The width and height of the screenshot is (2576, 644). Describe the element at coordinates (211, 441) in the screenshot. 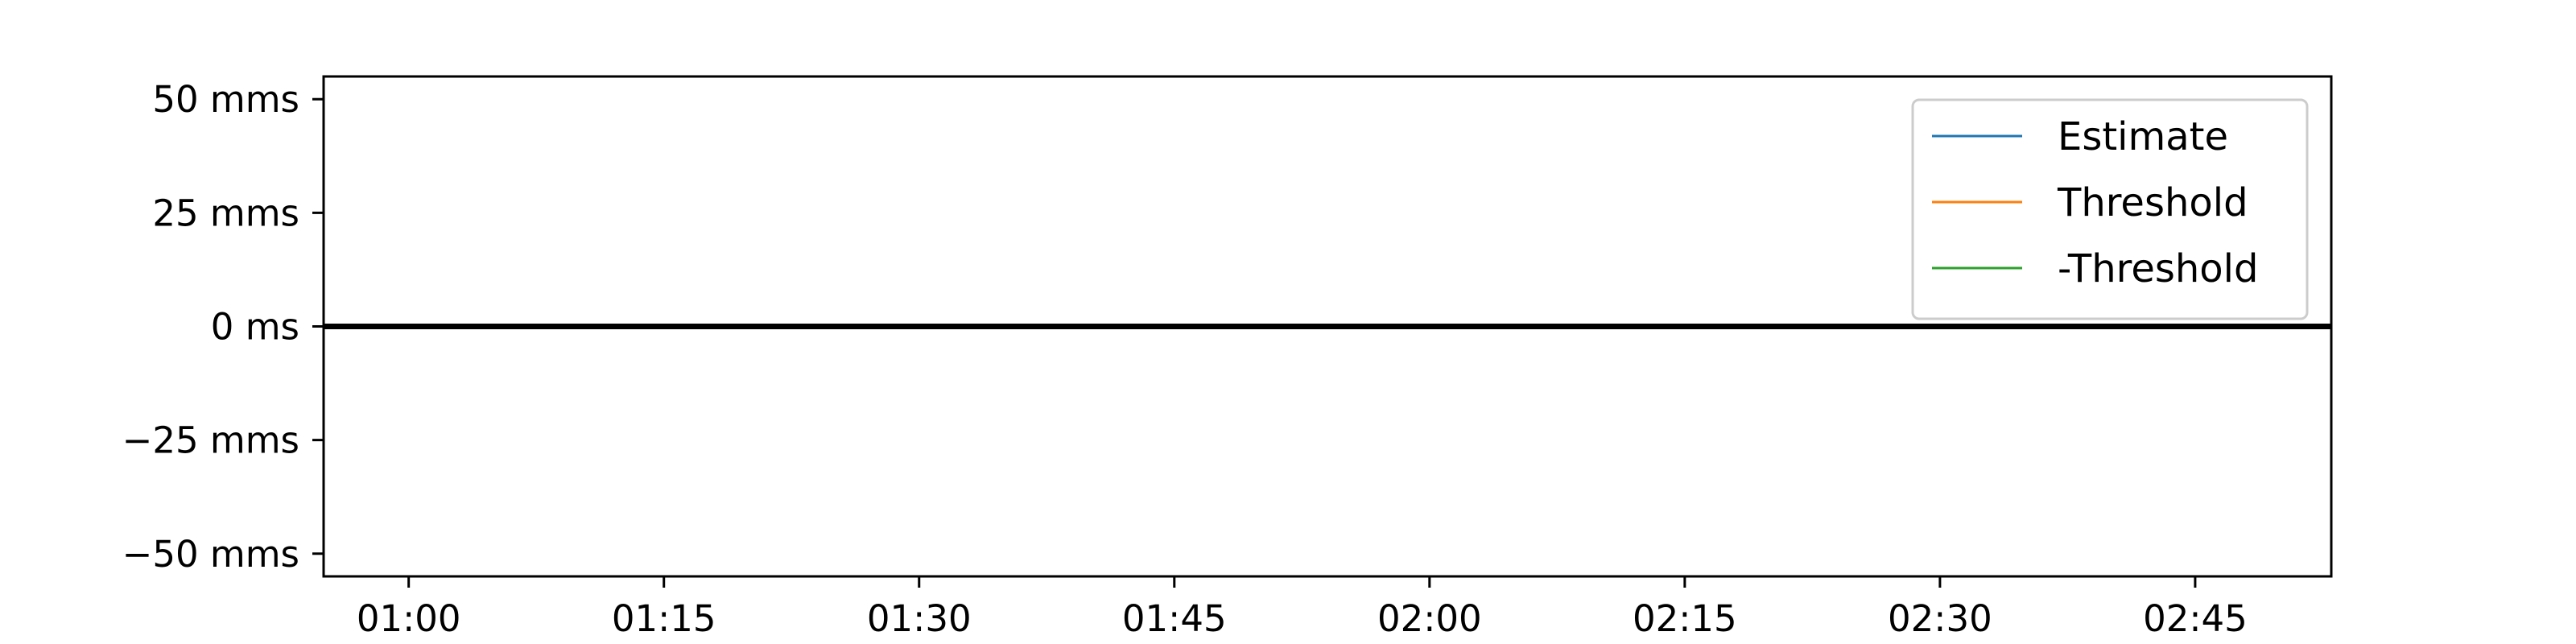

I see `y-tick-label: −25 mms` at that location.